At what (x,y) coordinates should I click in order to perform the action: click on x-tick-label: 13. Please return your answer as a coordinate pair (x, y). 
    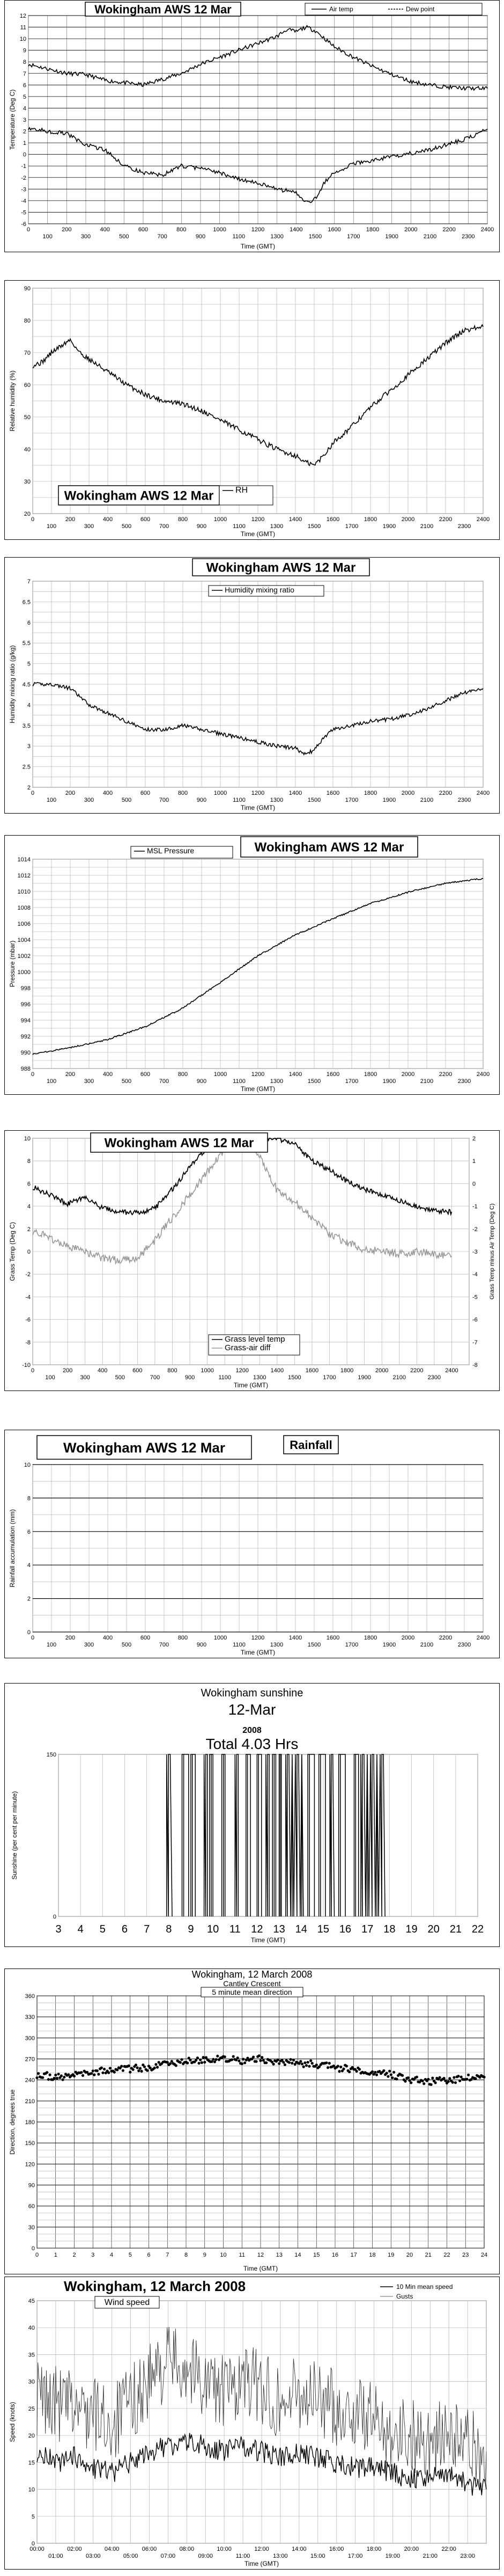
    Looking at the image, I should click on (279, 1929).